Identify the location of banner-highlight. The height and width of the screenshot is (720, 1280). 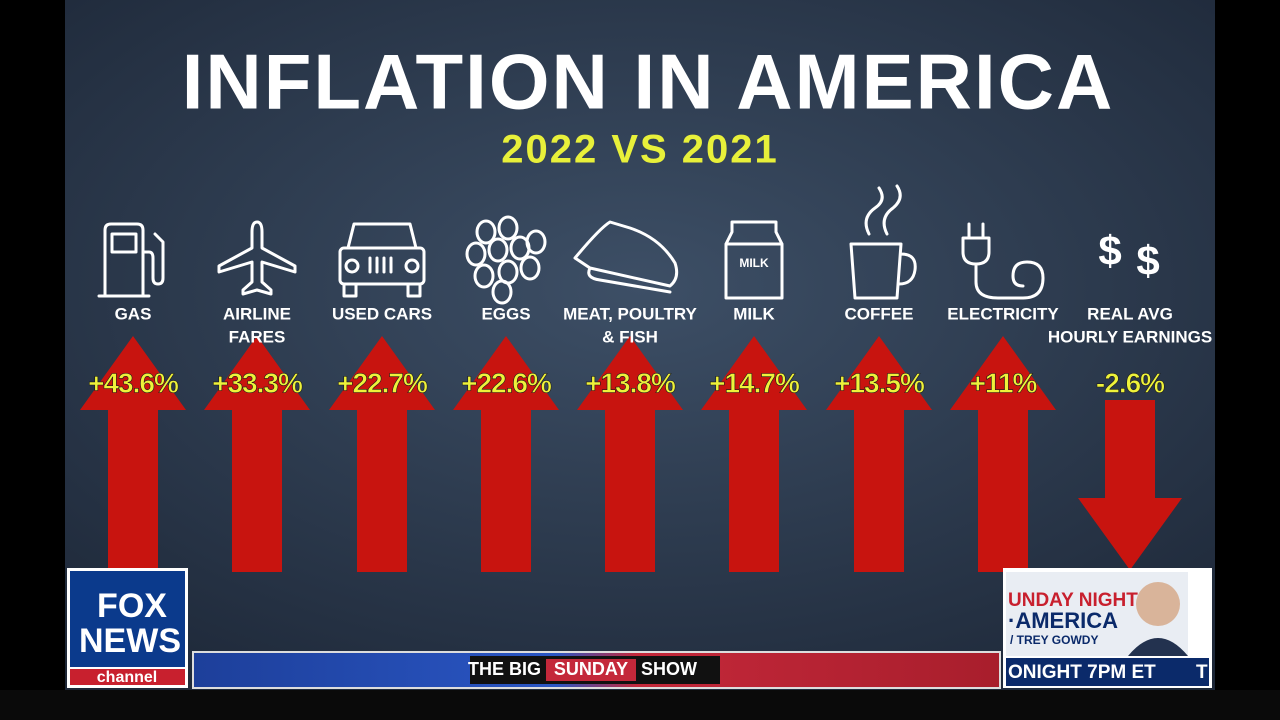
(591, 670).